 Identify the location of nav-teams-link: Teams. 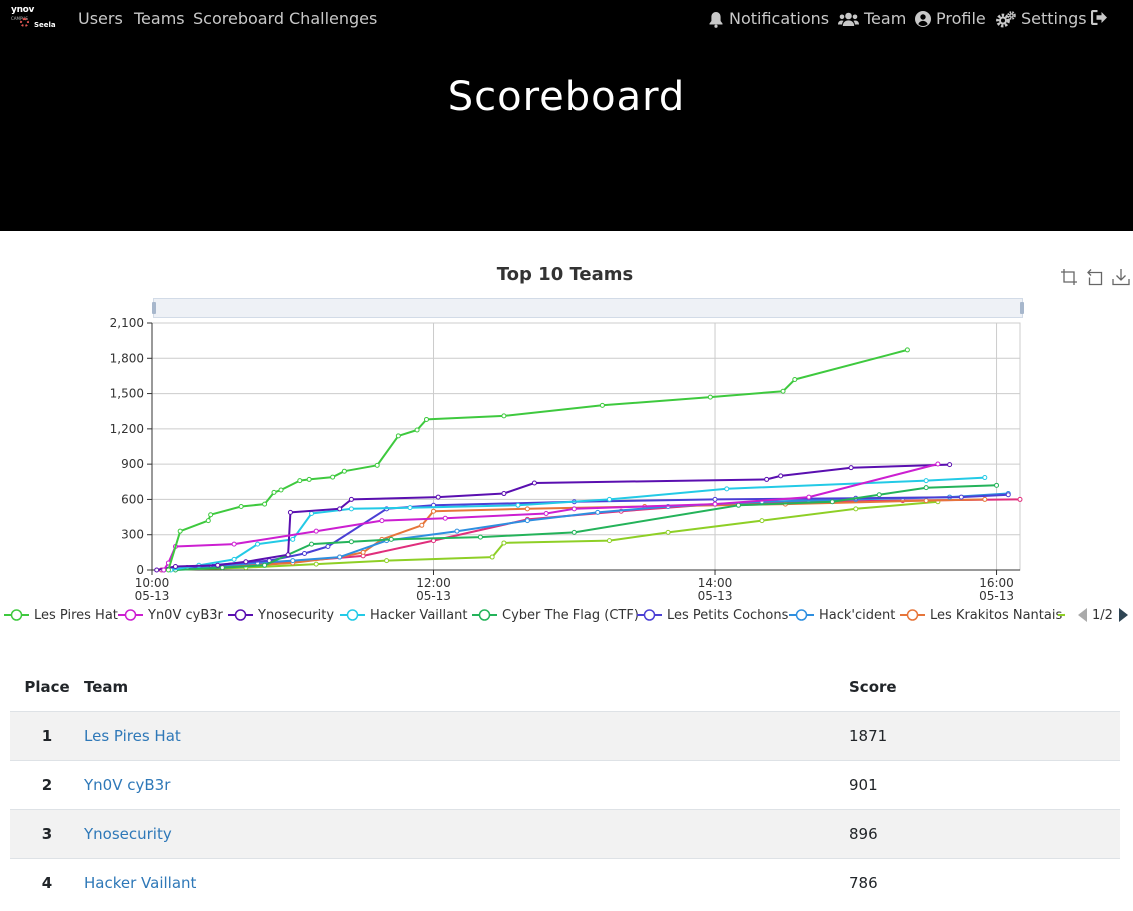
(159, 18).